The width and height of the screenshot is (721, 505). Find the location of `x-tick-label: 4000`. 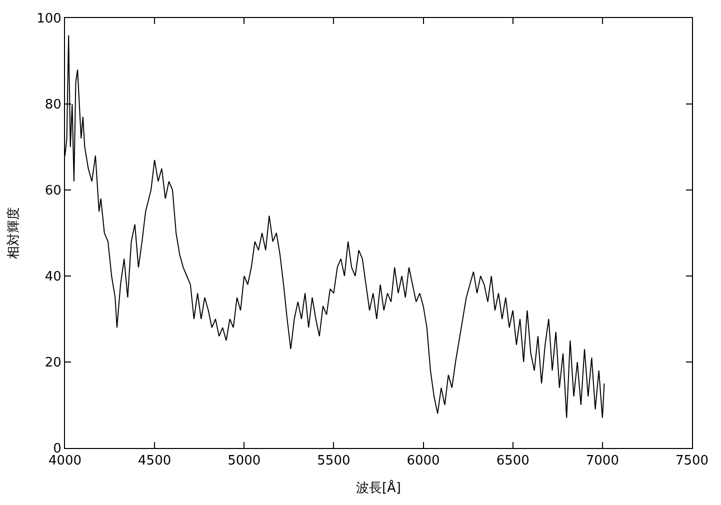

x-tick-label: 4000 is located at coordinates (65, 461).